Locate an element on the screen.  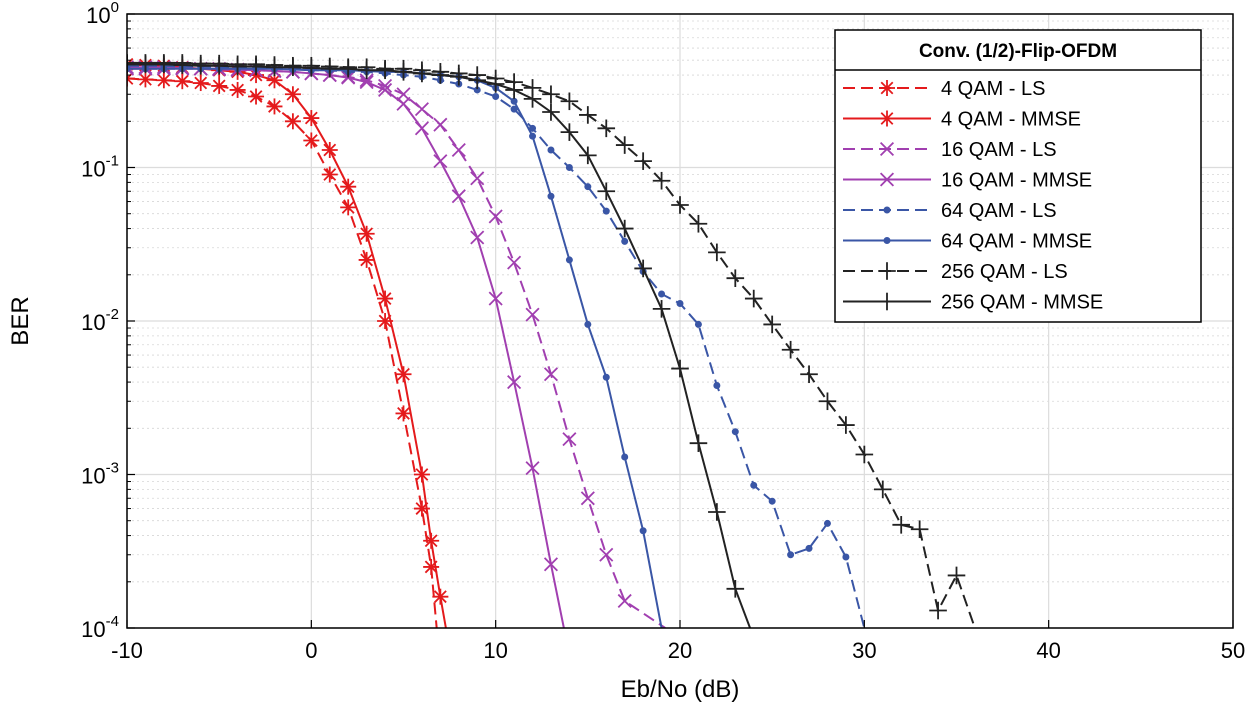
legend-box is located at coordinates (1018, 176).